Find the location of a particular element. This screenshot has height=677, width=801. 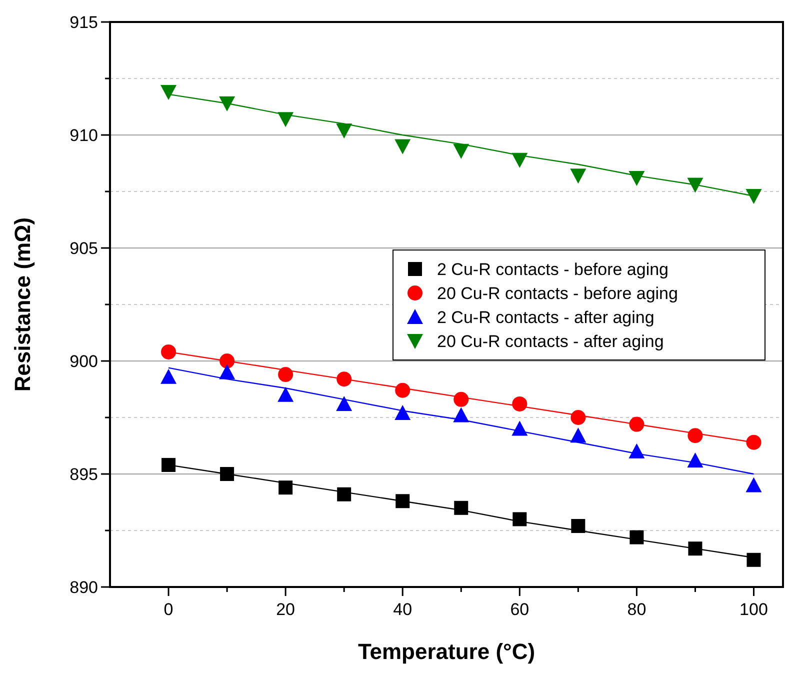

y-tick-label: 900 is located at coordinates (84, 361).